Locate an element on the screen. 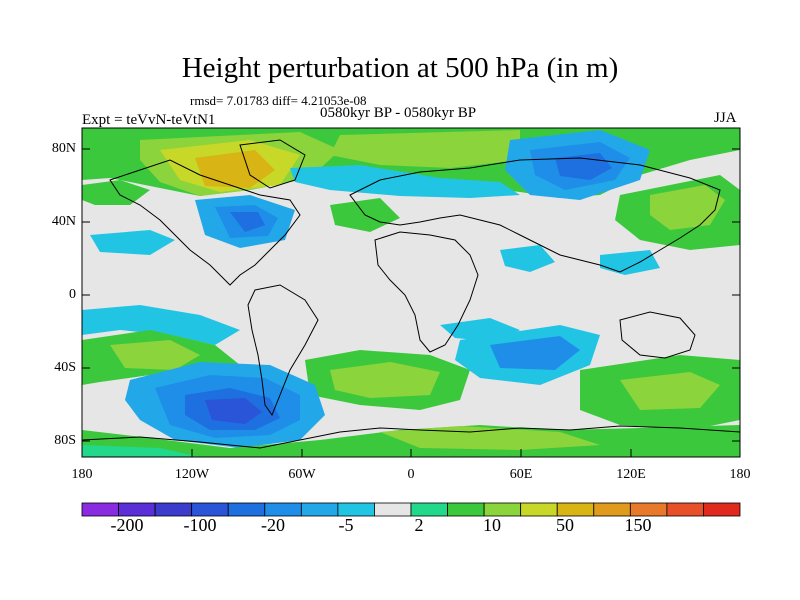 The image size is (800, 600). contour-indo-pacific-low is located at coordinates (630, 262).